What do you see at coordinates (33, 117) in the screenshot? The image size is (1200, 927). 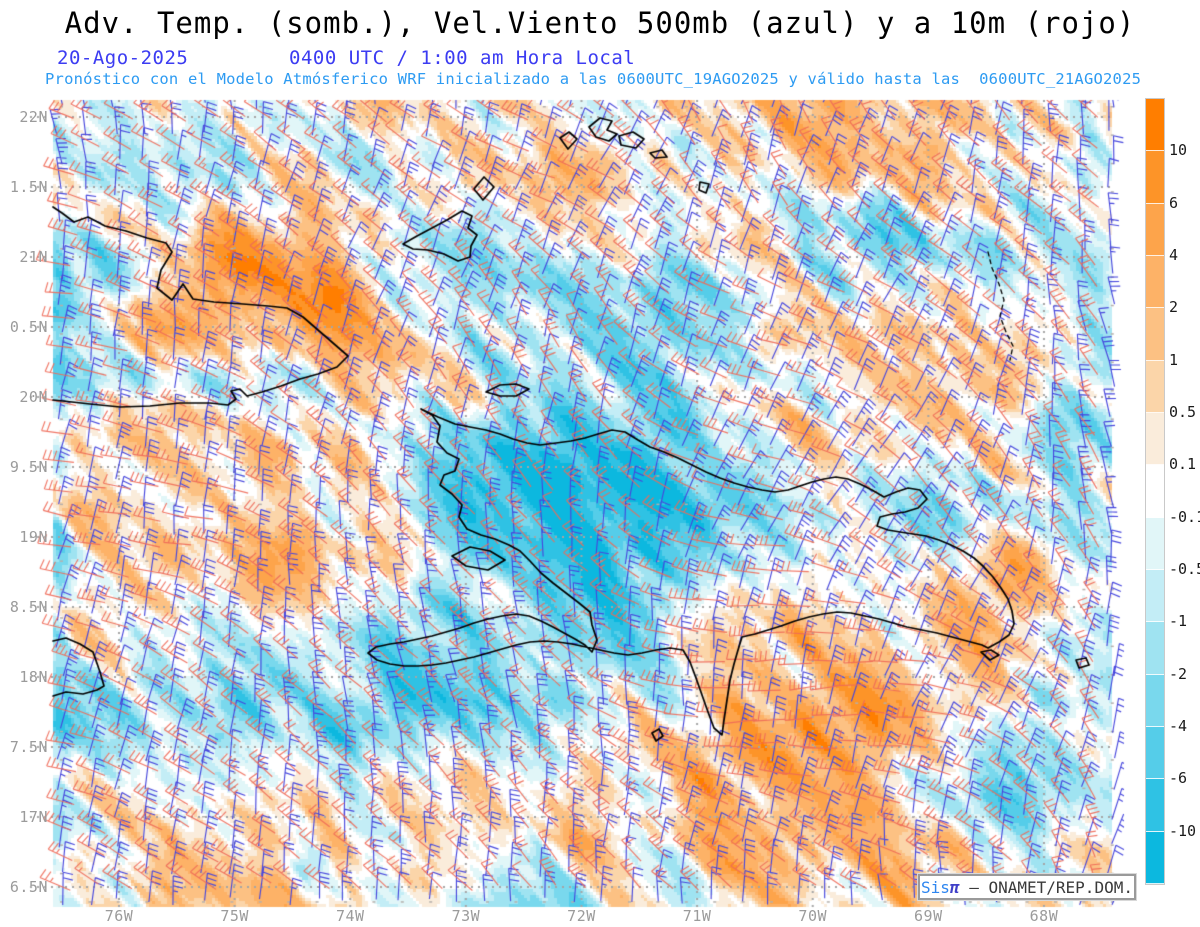 I see `lat-label: 22N` at bounding box center [33, 117].